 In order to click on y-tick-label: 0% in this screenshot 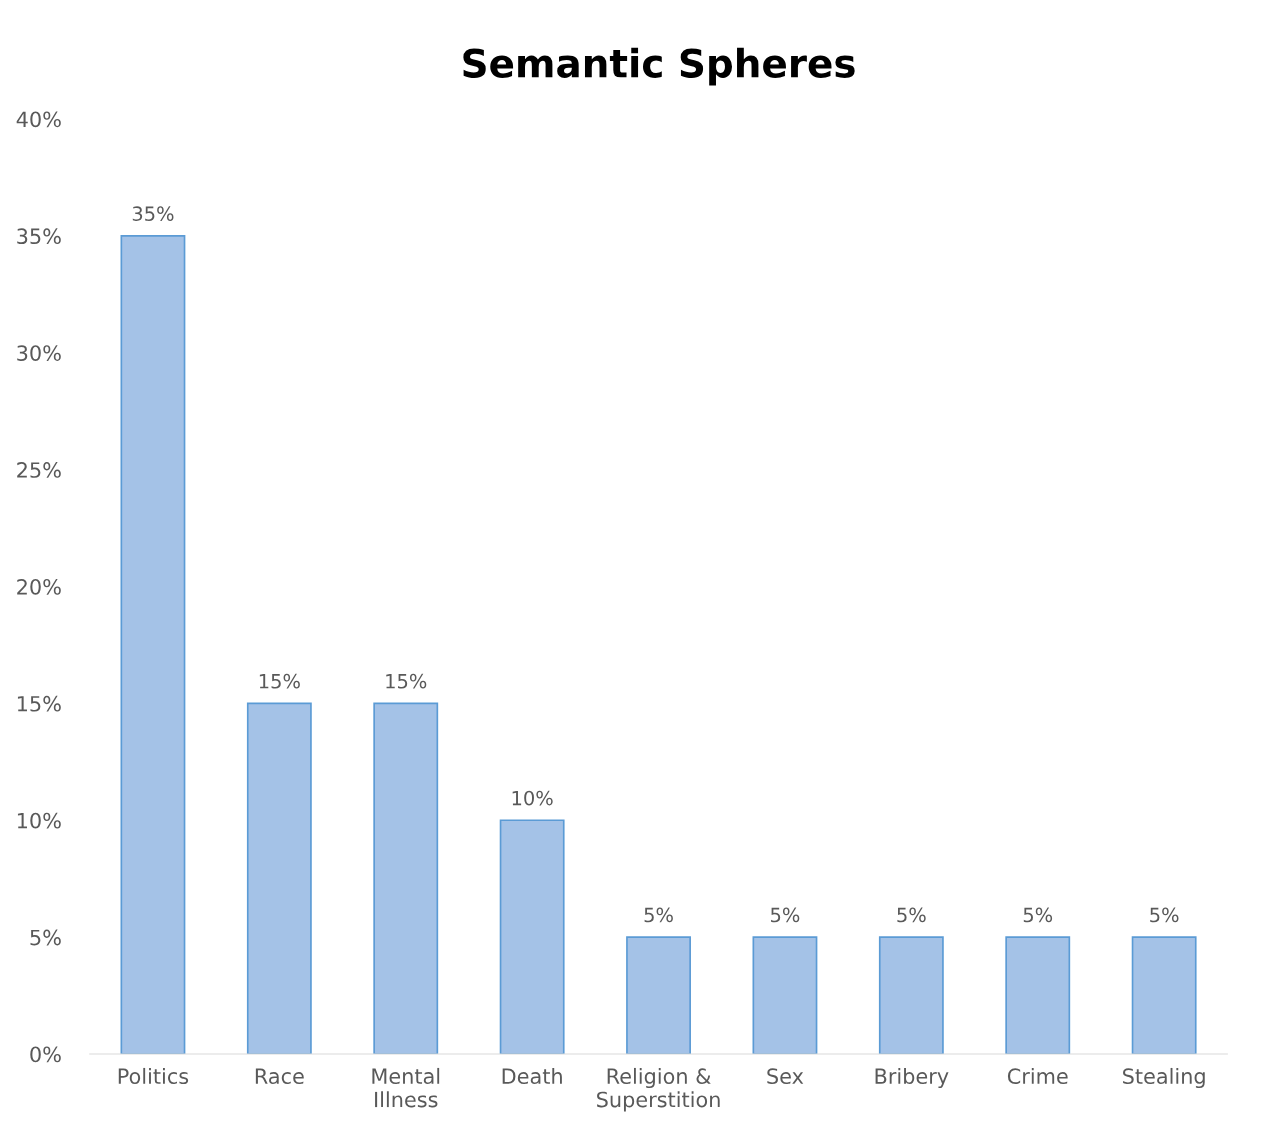, I will do `click(45, 1054)`.